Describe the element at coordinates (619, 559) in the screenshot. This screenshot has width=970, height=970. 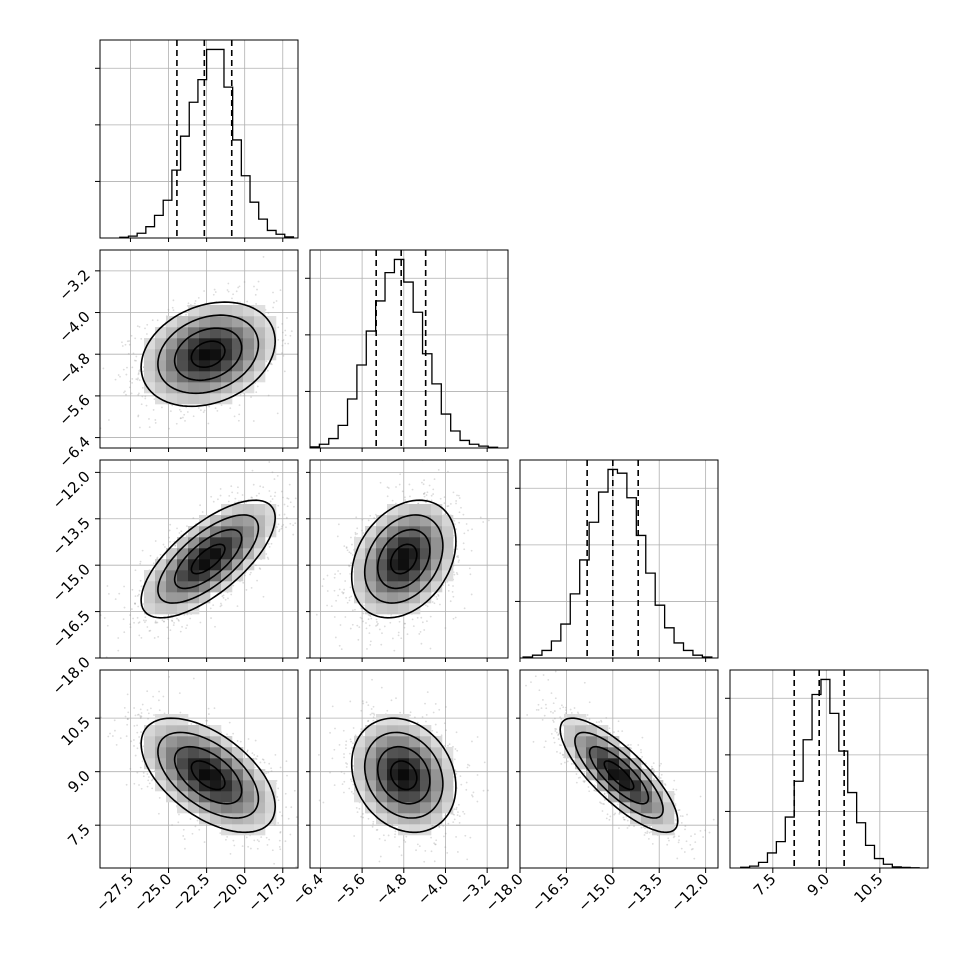
I see `histogram-2-frame` at that location.